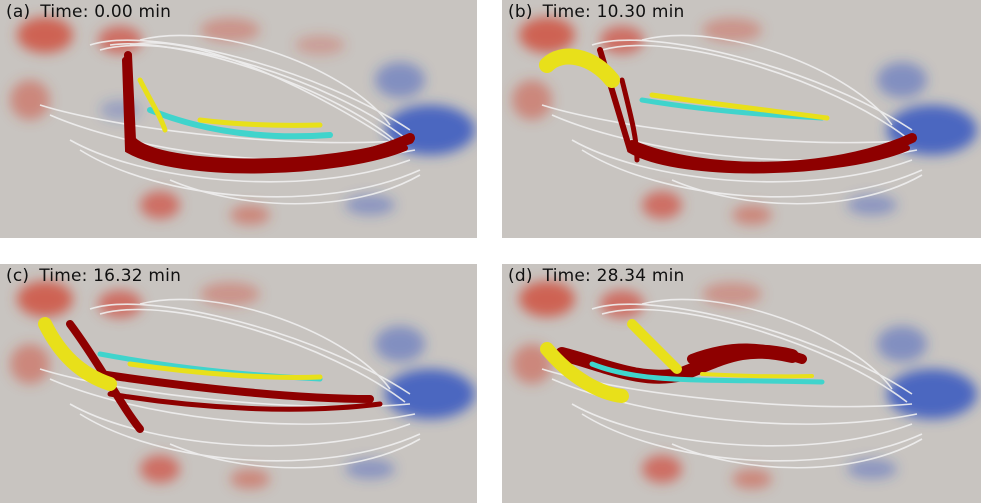 This screenshot has height=503, width=981. Describe the element at coordinates (110, 276) in the screenshot. I see `panel-time-c: Time: 16.32 min` at that location.